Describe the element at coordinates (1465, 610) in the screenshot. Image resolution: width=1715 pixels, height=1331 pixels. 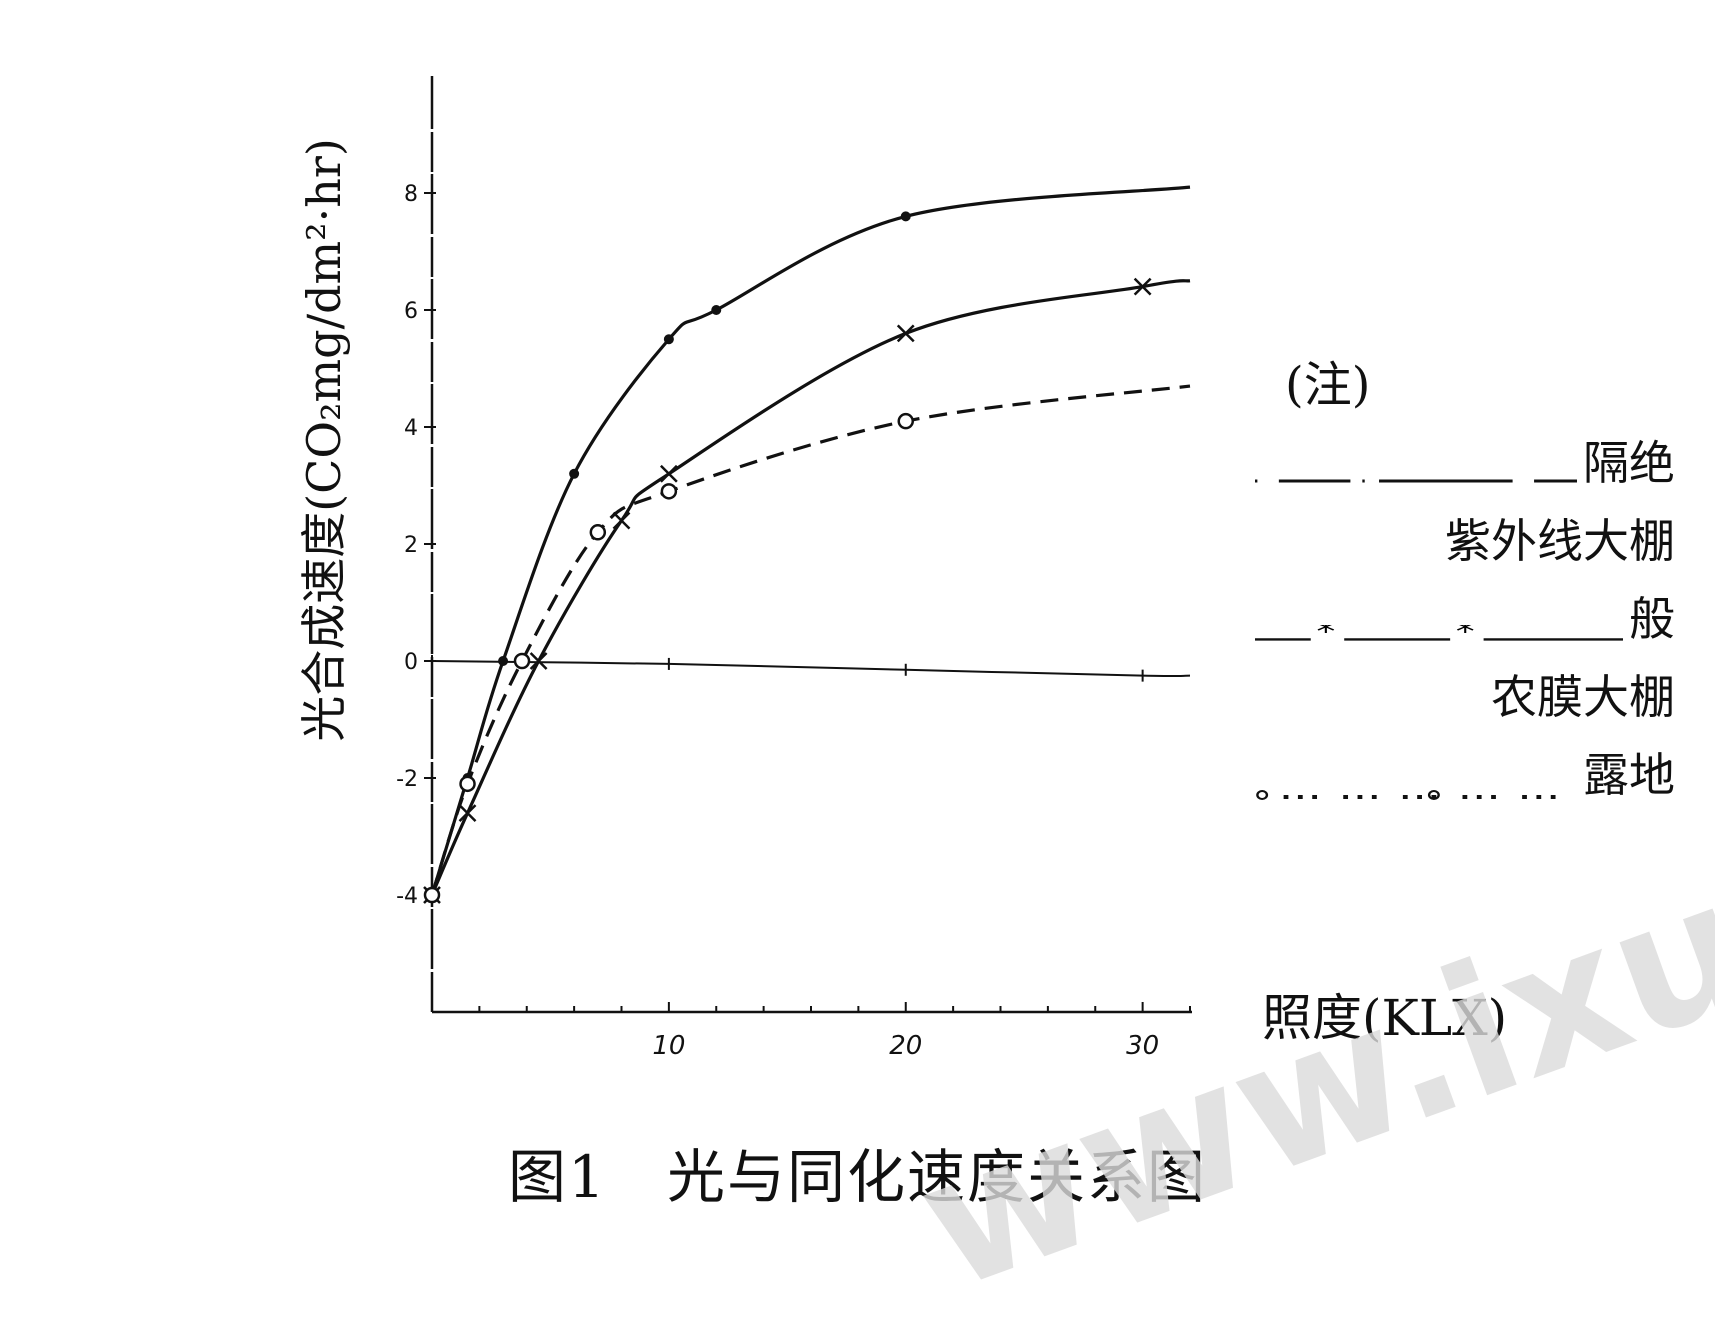
I see `legend-item-normal: * * 般` at that location.